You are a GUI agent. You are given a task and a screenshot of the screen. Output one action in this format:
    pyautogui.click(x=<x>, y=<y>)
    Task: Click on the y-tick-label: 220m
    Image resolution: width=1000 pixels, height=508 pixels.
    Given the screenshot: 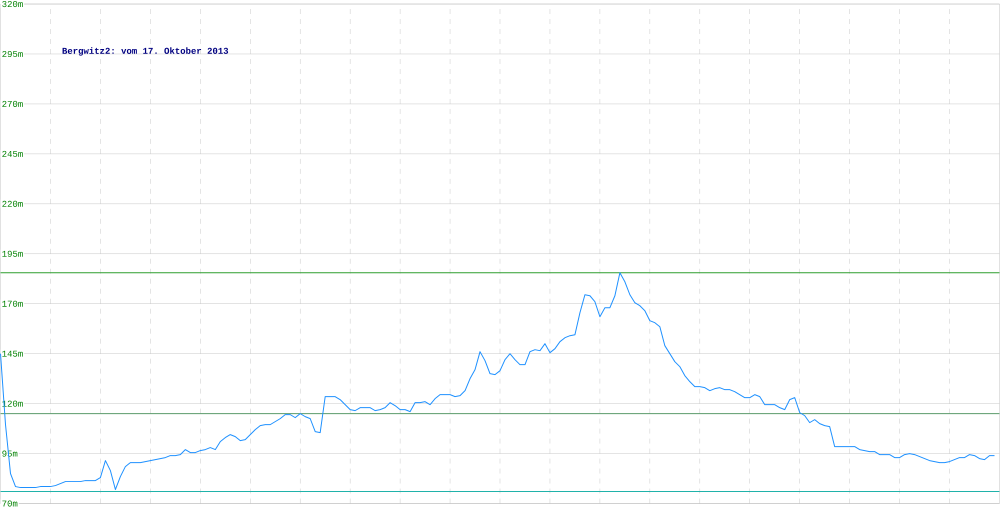 What is the action you would take?
    pyautogui.click(x=12, y=204)
    